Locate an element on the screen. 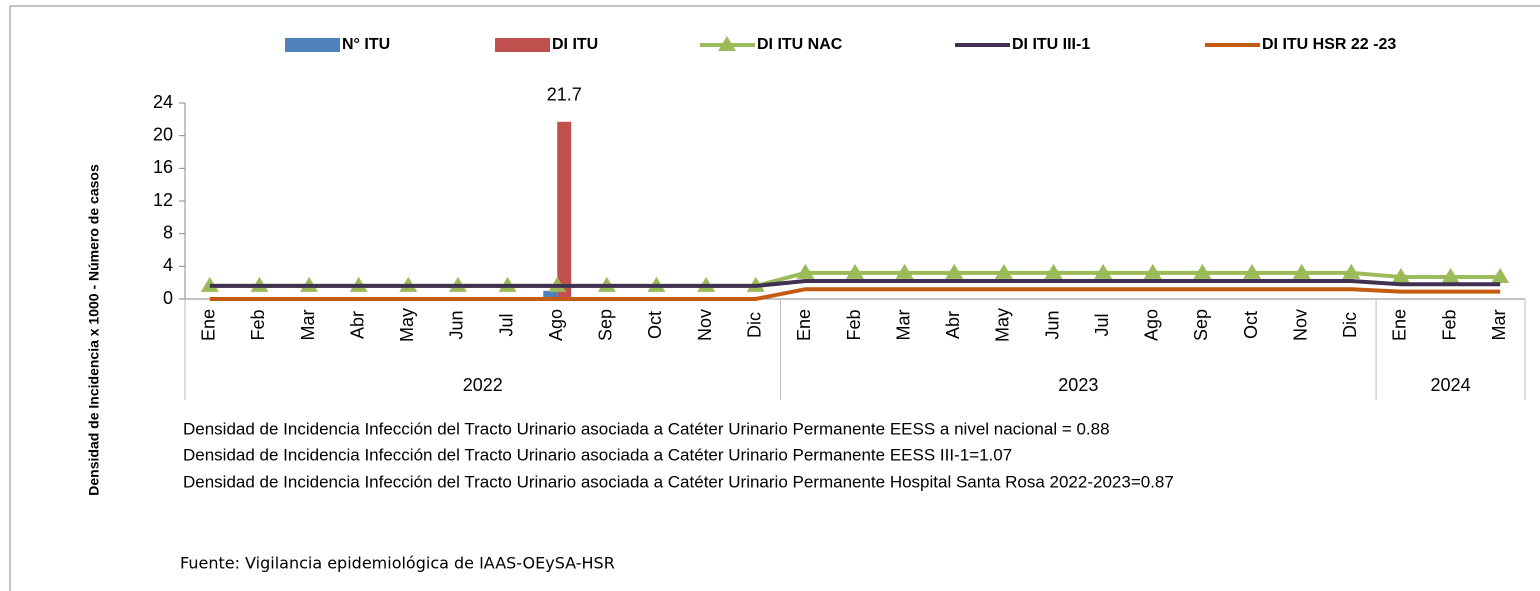  y-tick-label: 4 is located at coordinates (168, 265).